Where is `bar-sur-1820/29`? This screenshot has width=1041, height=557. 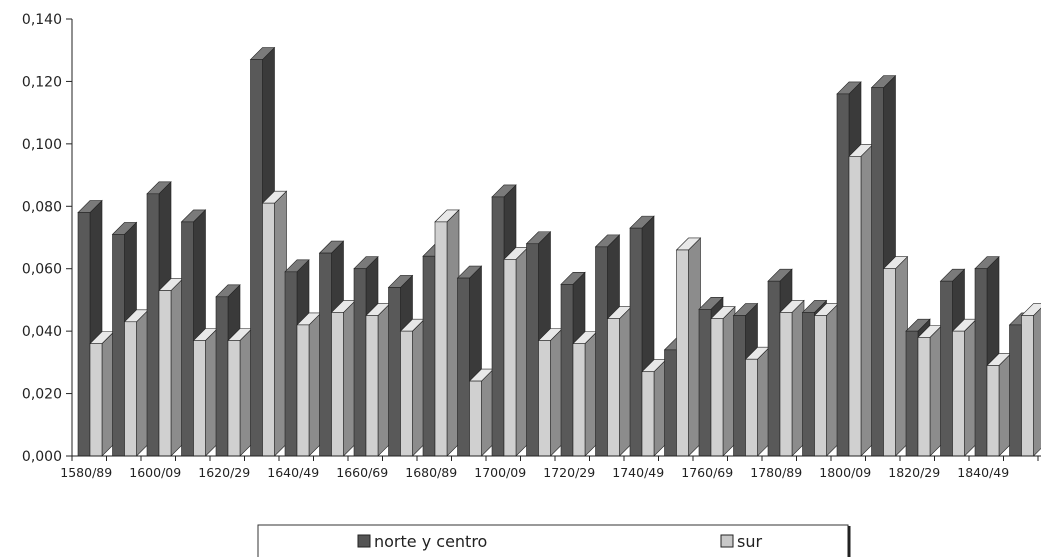
bar-sur-1820/29 is located at coordinates (930, 390).